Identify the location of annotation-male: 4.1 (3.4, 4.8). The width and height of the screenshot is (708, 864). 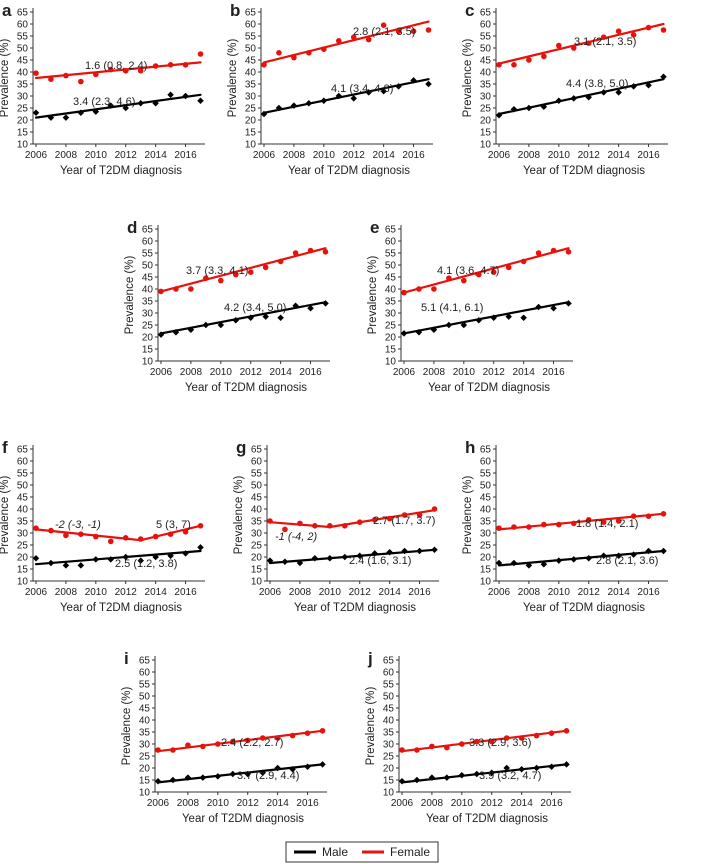
(362, 89).